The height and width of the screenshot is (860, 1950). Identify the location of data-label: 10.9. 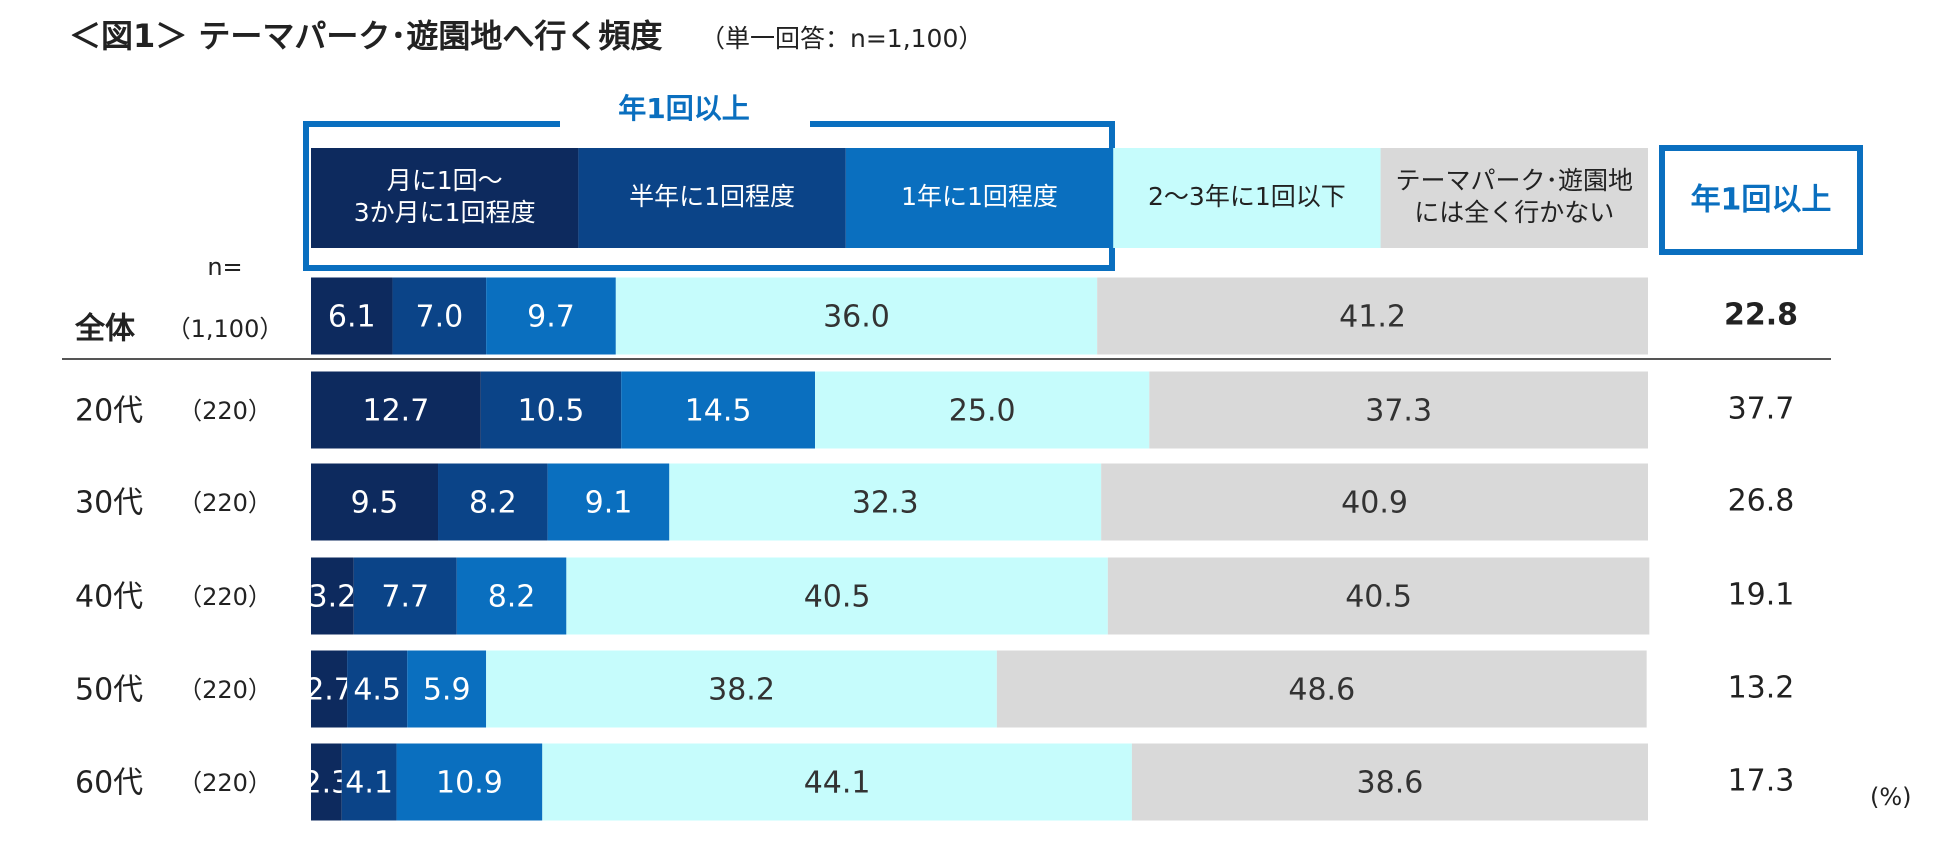
(469, 783).